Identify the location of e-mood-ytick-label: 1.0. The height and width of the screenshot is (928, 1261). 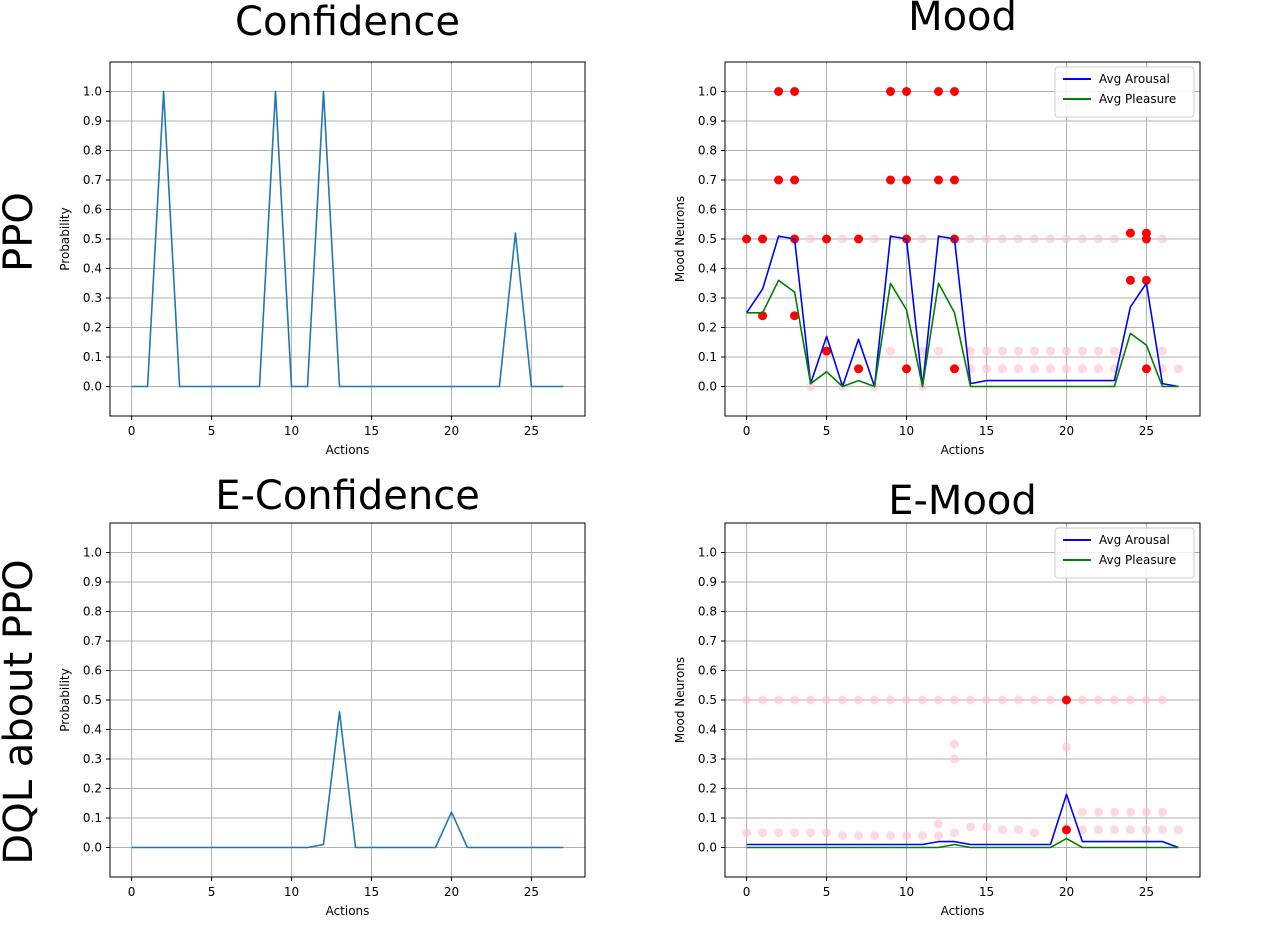
(707, 553).